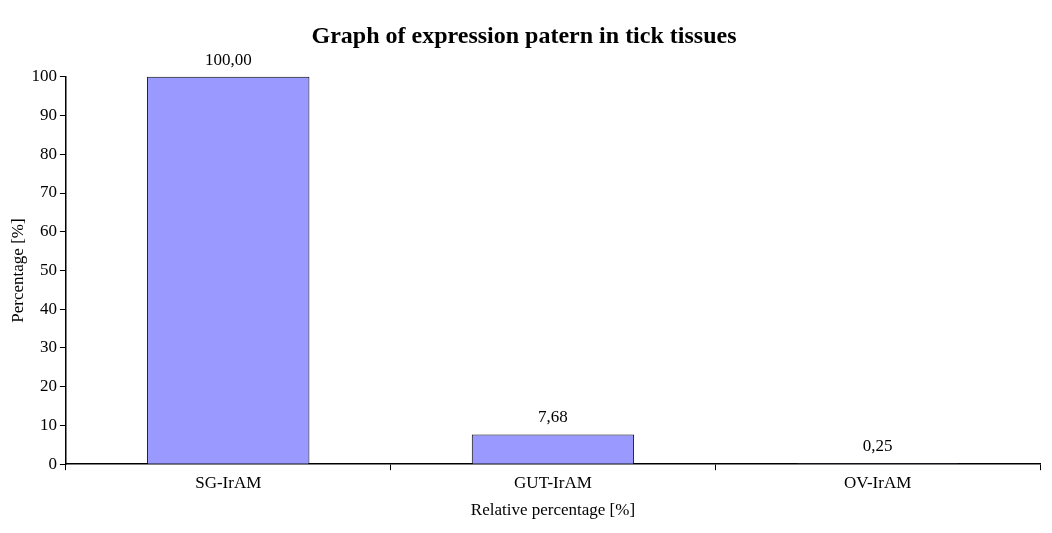 The image size is (1052, 533). Describe the element at coordinates (877, 482) in the screenshot. I see `x-tick-label: OV-IrAM` at that location.